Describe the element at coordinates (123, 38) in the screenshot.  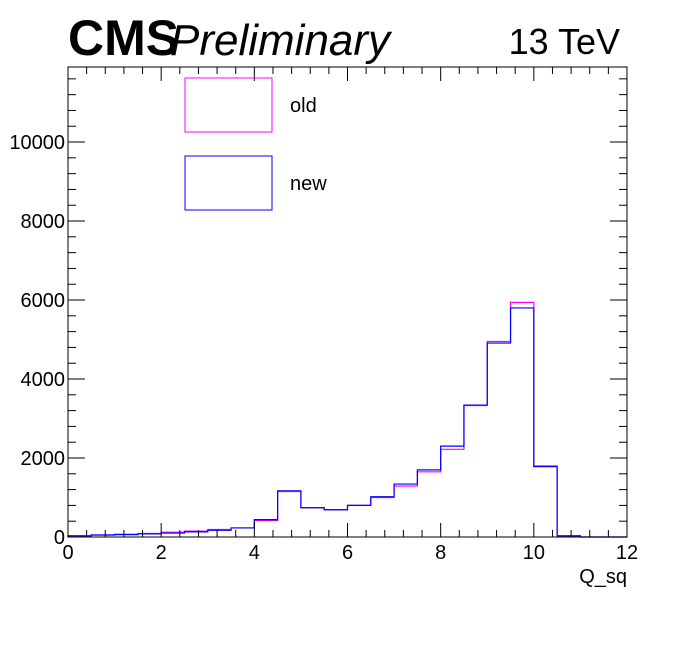
I see `experiment-label: CMS` at that location.